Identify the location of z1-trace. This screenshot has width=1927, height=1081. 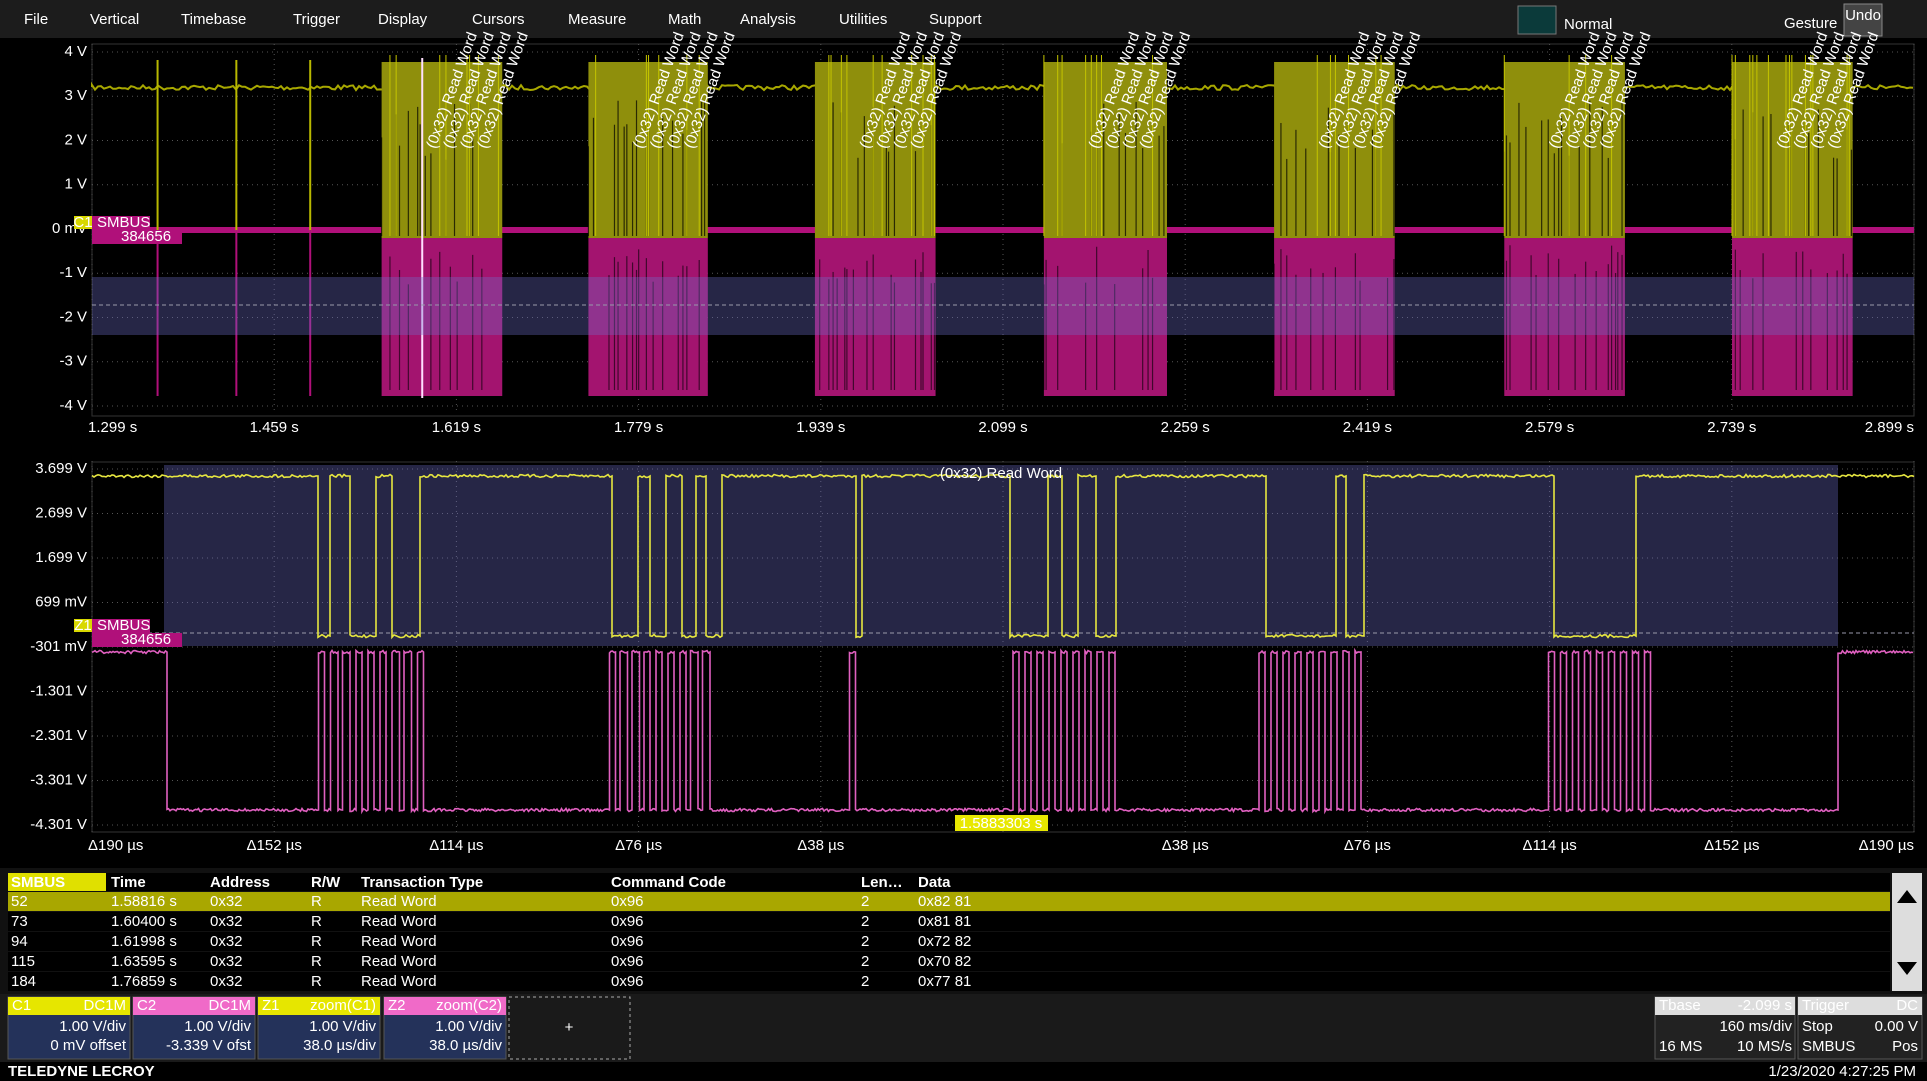
(1003, 556).